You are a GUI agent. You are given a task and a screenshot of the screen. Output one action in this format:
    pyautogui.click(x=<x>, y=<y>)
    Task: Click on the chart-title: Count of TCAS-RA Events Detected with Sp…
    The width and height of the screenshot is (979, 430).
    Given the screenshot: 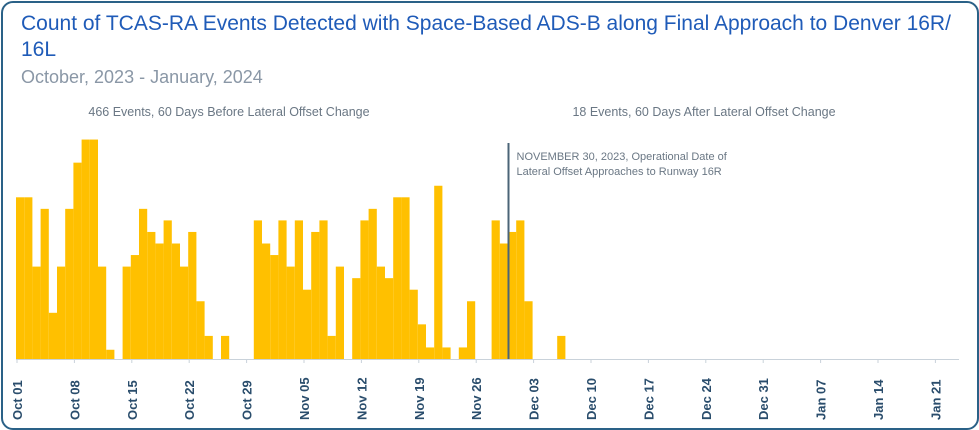 What is the action you would take?
    pyautogui.click(x=486, y=36)
    